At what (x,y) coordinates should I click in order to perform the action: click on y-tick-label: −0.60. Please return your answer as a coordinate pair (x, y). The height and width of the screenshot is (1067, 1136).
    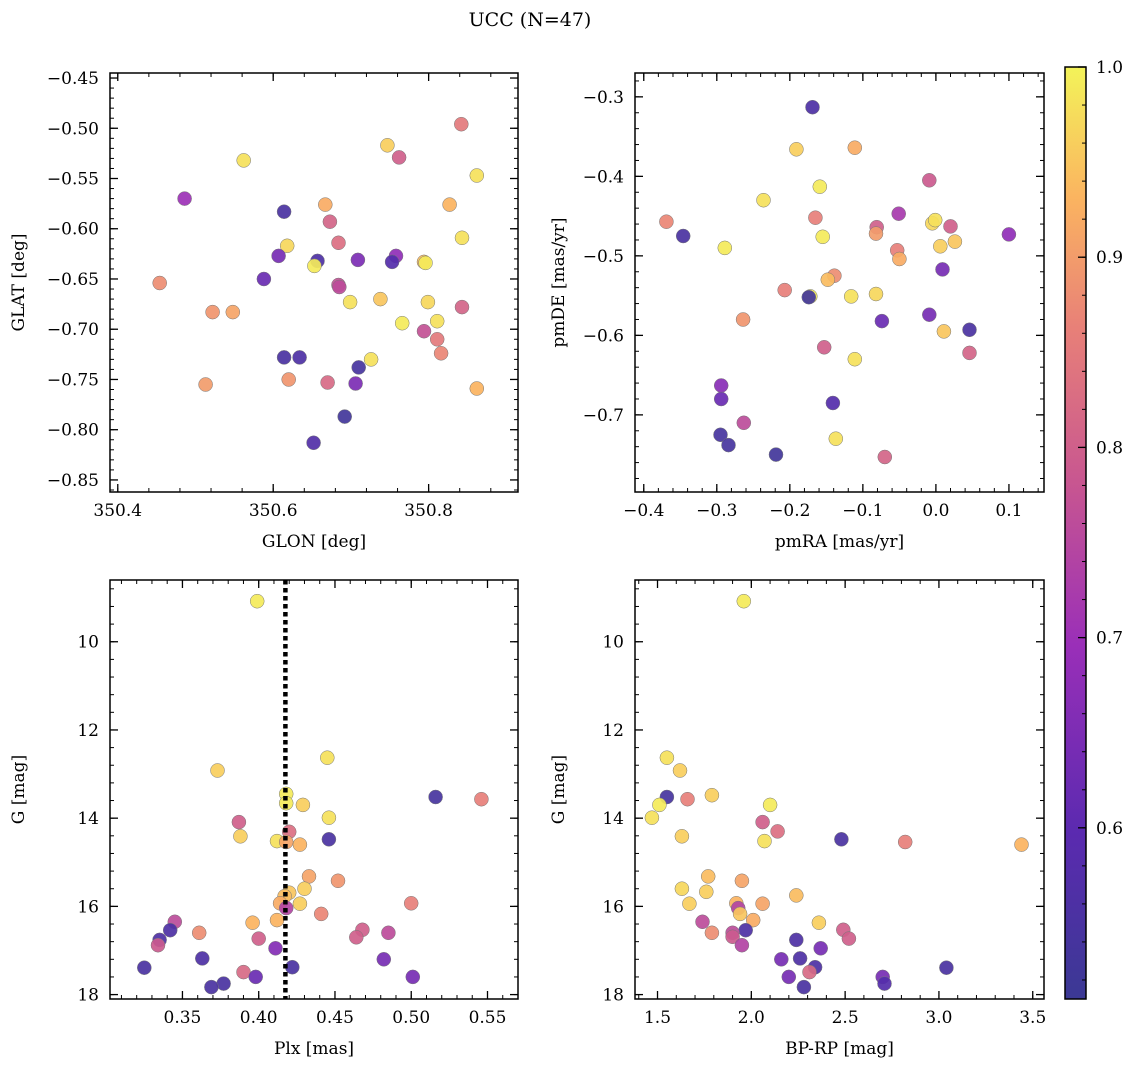
    Looking at the image, I should click on (73, 230).